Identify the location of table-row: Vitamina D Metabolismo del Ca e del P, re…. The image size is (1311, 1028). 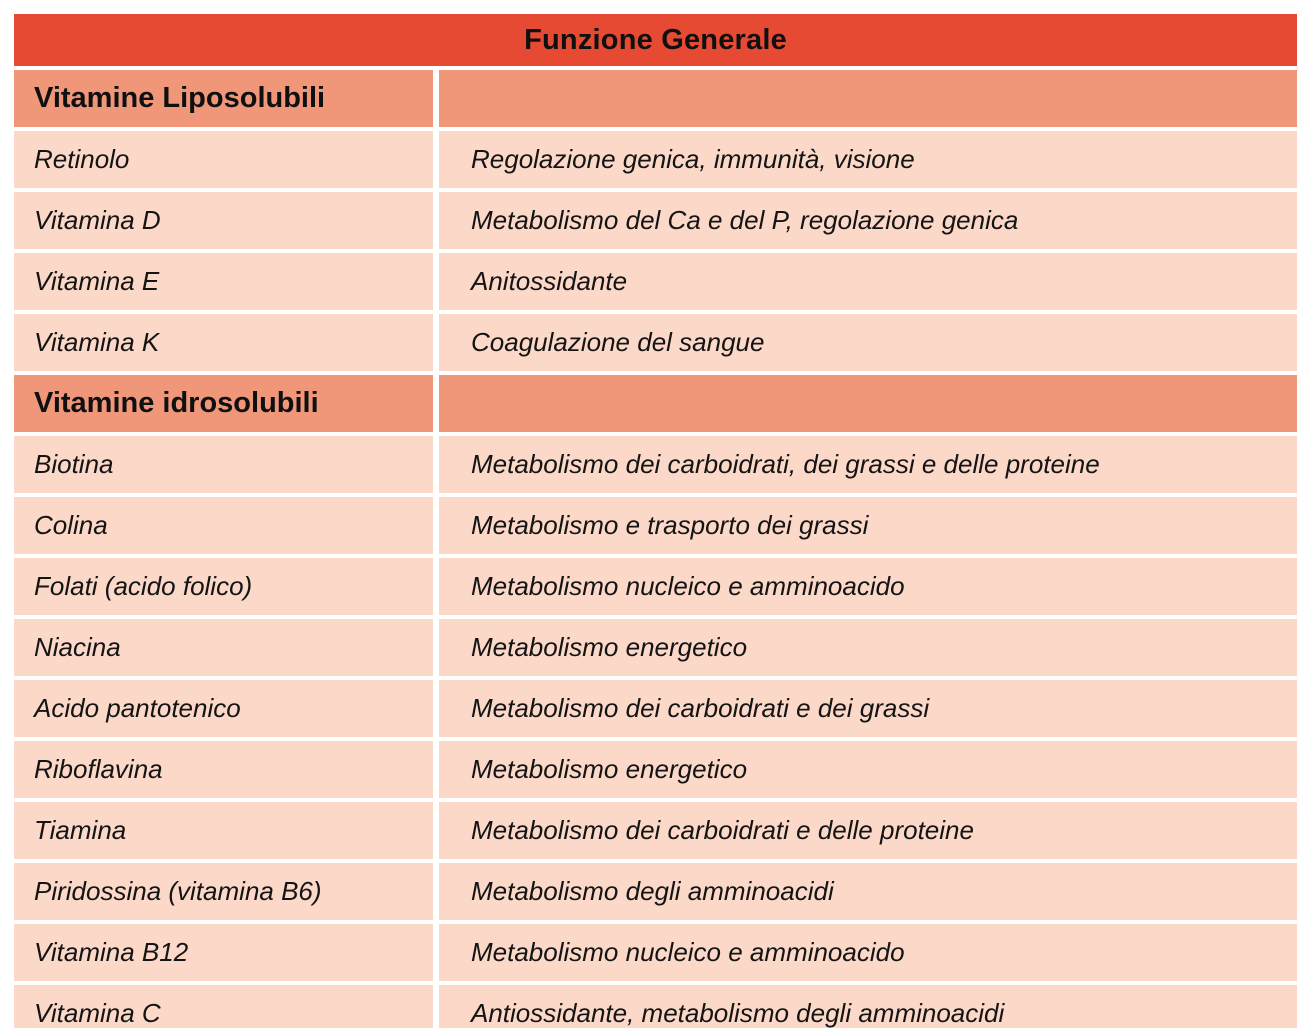
(655, 220).